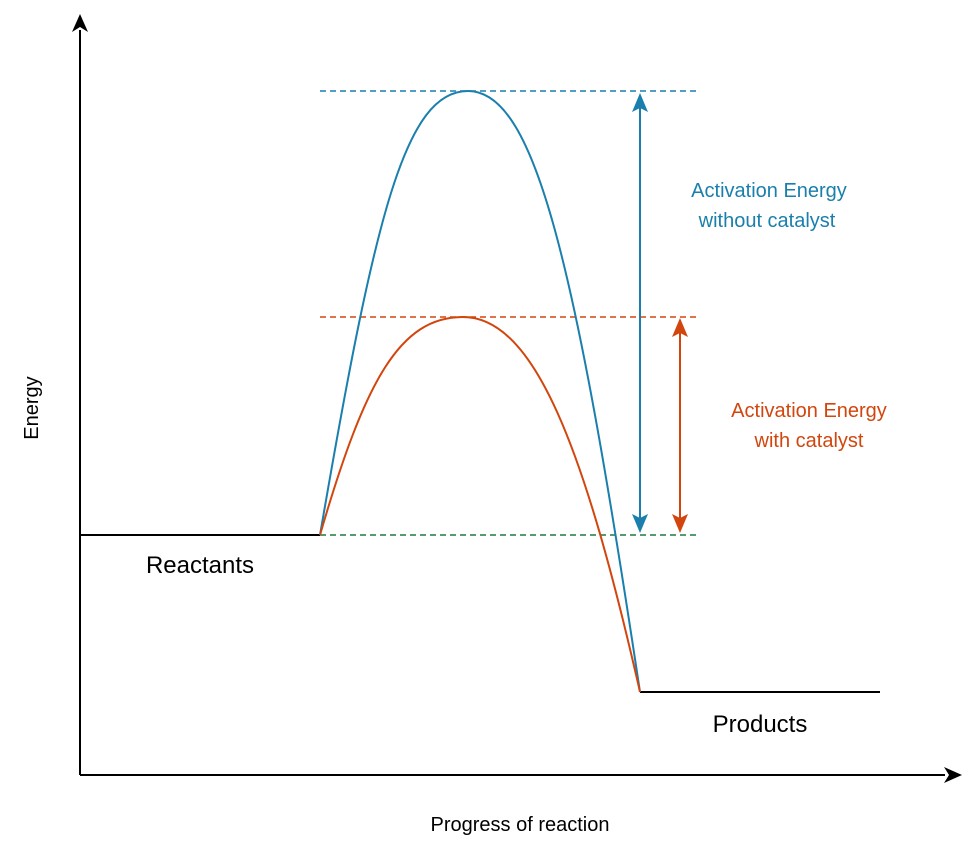 The image size is (978, 856). Describe the element at coordinates (200, 565) in the screenshot. I see `reactants-label: Reactants` at that location.